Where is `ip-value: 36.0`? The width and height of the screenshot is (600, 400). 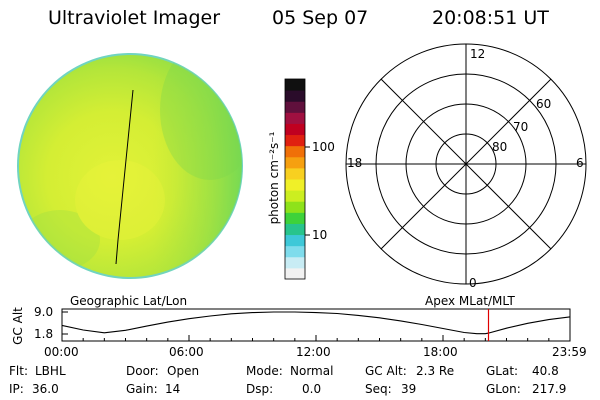
ip-value: 36.0 is located at coordinates (45, 389).